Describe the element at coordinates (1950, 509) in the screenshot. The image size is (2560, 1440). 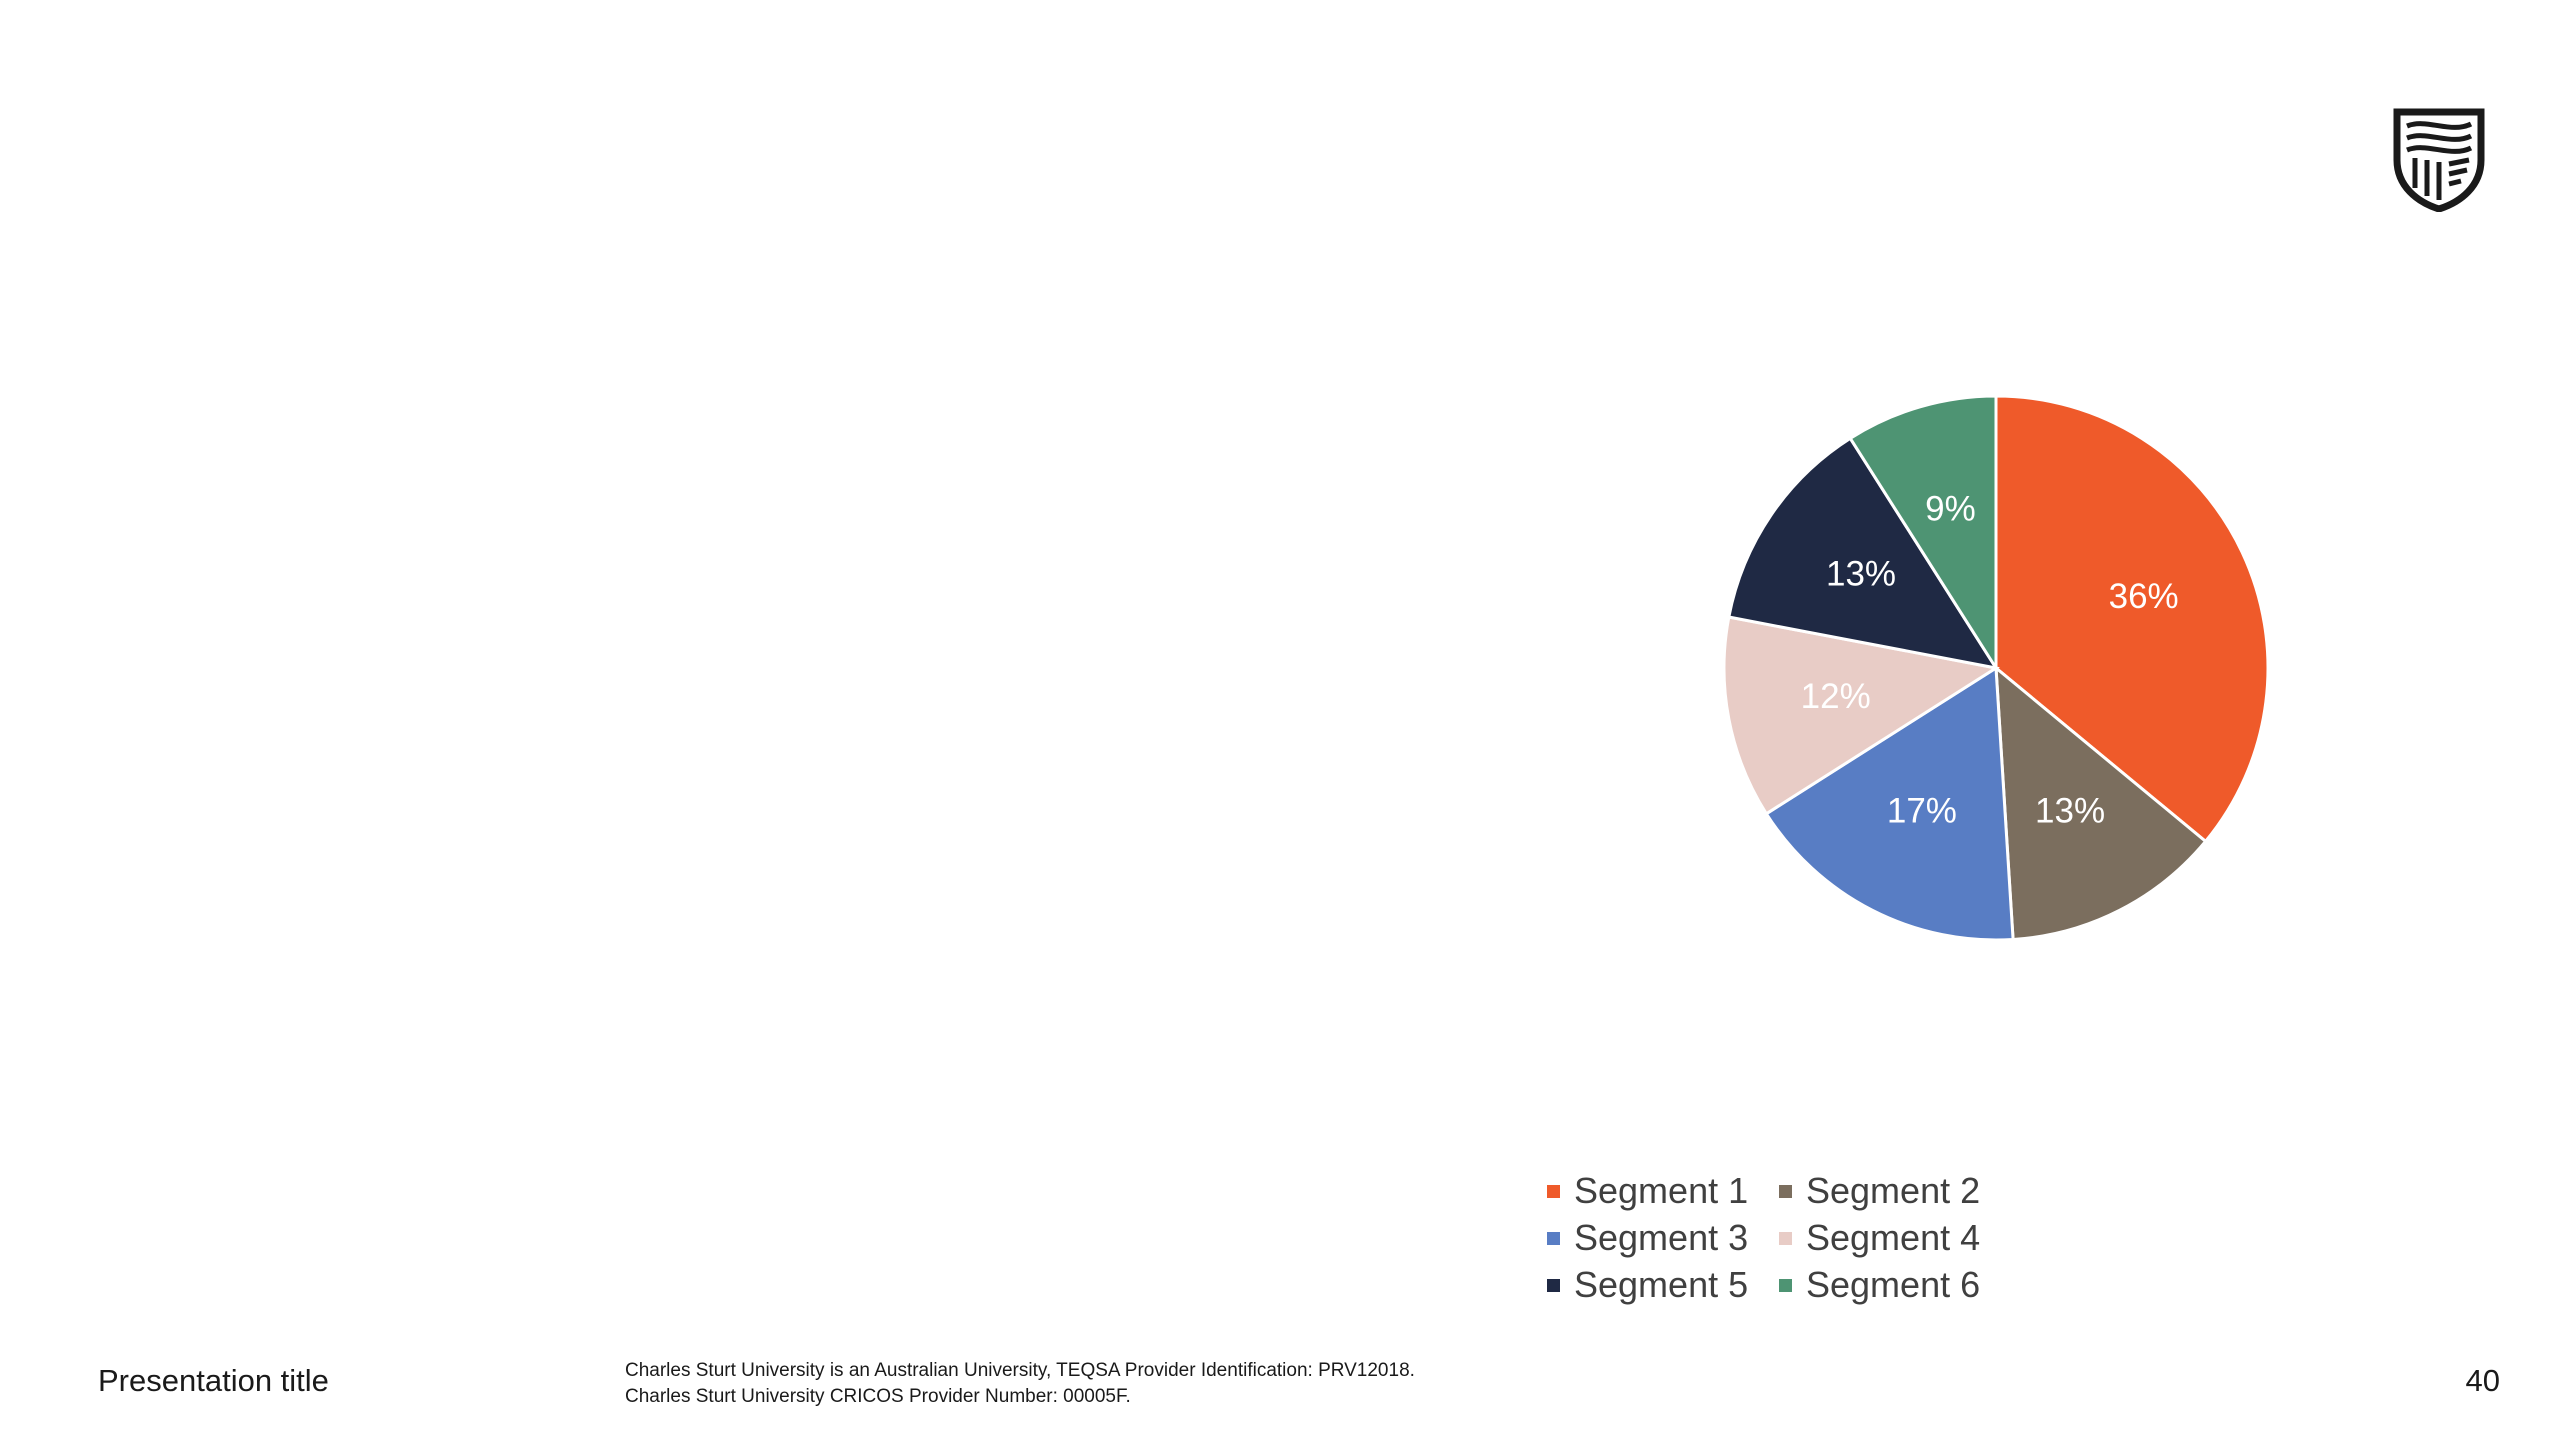
I see `pie-data-label-segment-6: 9%` at that location.